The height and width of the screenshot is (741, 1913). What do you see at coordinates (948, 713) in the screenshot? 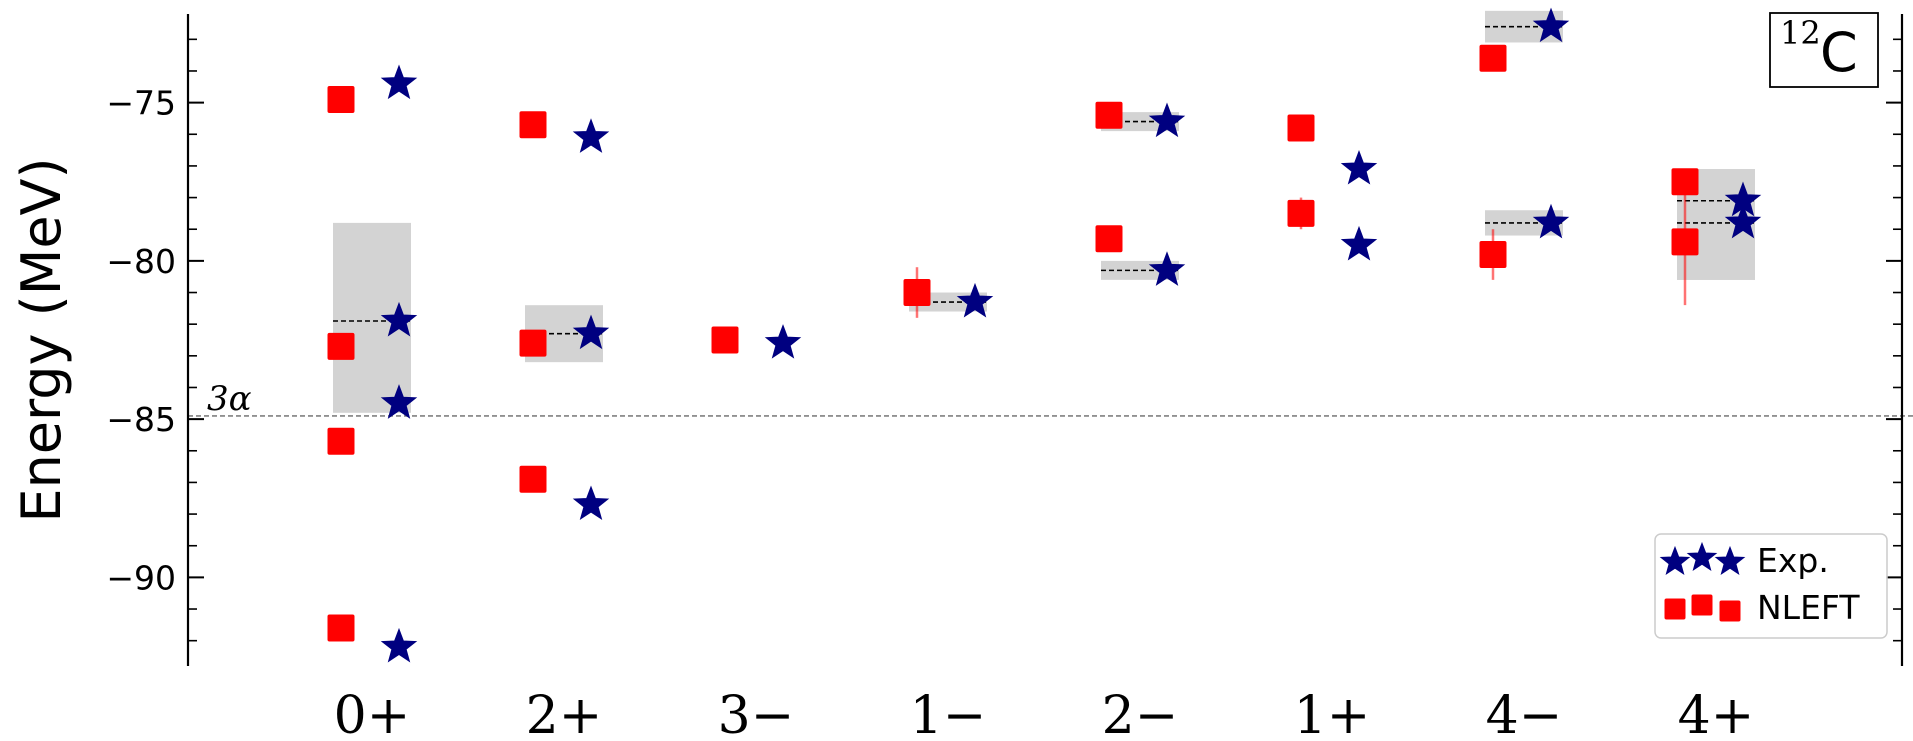
I see `x-tick-label: 1−` at bounding box center [948, 713].